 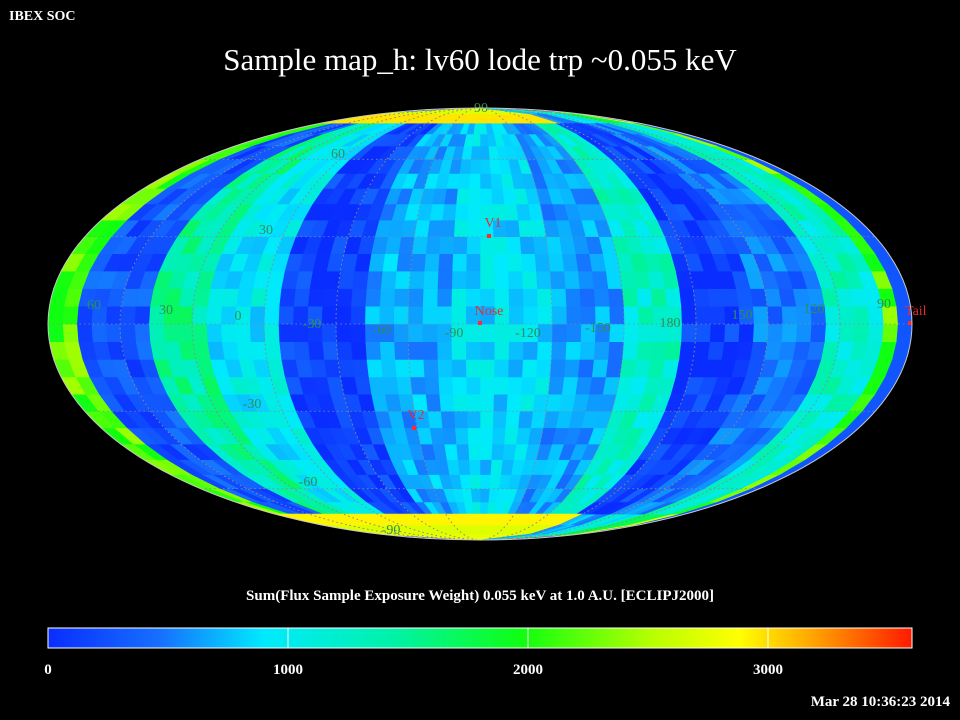 What do you see at coordinates (489, 236) in the screenshot?
I see `marker-v1` at bounding box center [489, 236].